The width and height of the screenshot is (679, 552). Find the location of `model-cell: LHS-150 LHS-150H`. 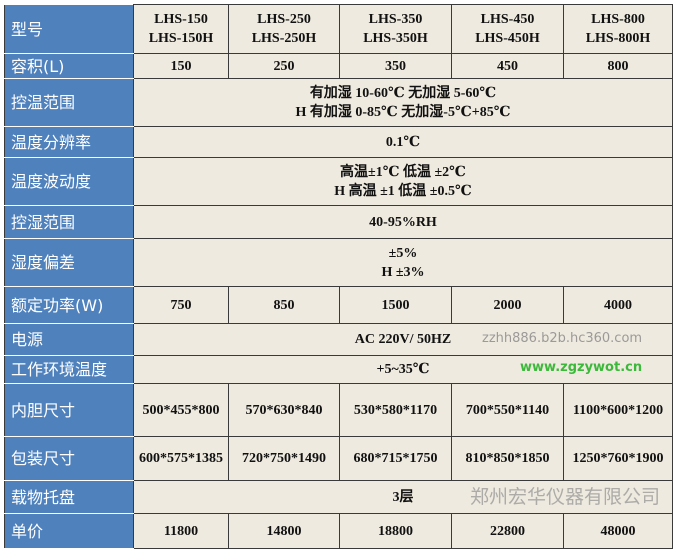

model-cell: LHS-150 LHS-150H is located at coordinates (181, 29).